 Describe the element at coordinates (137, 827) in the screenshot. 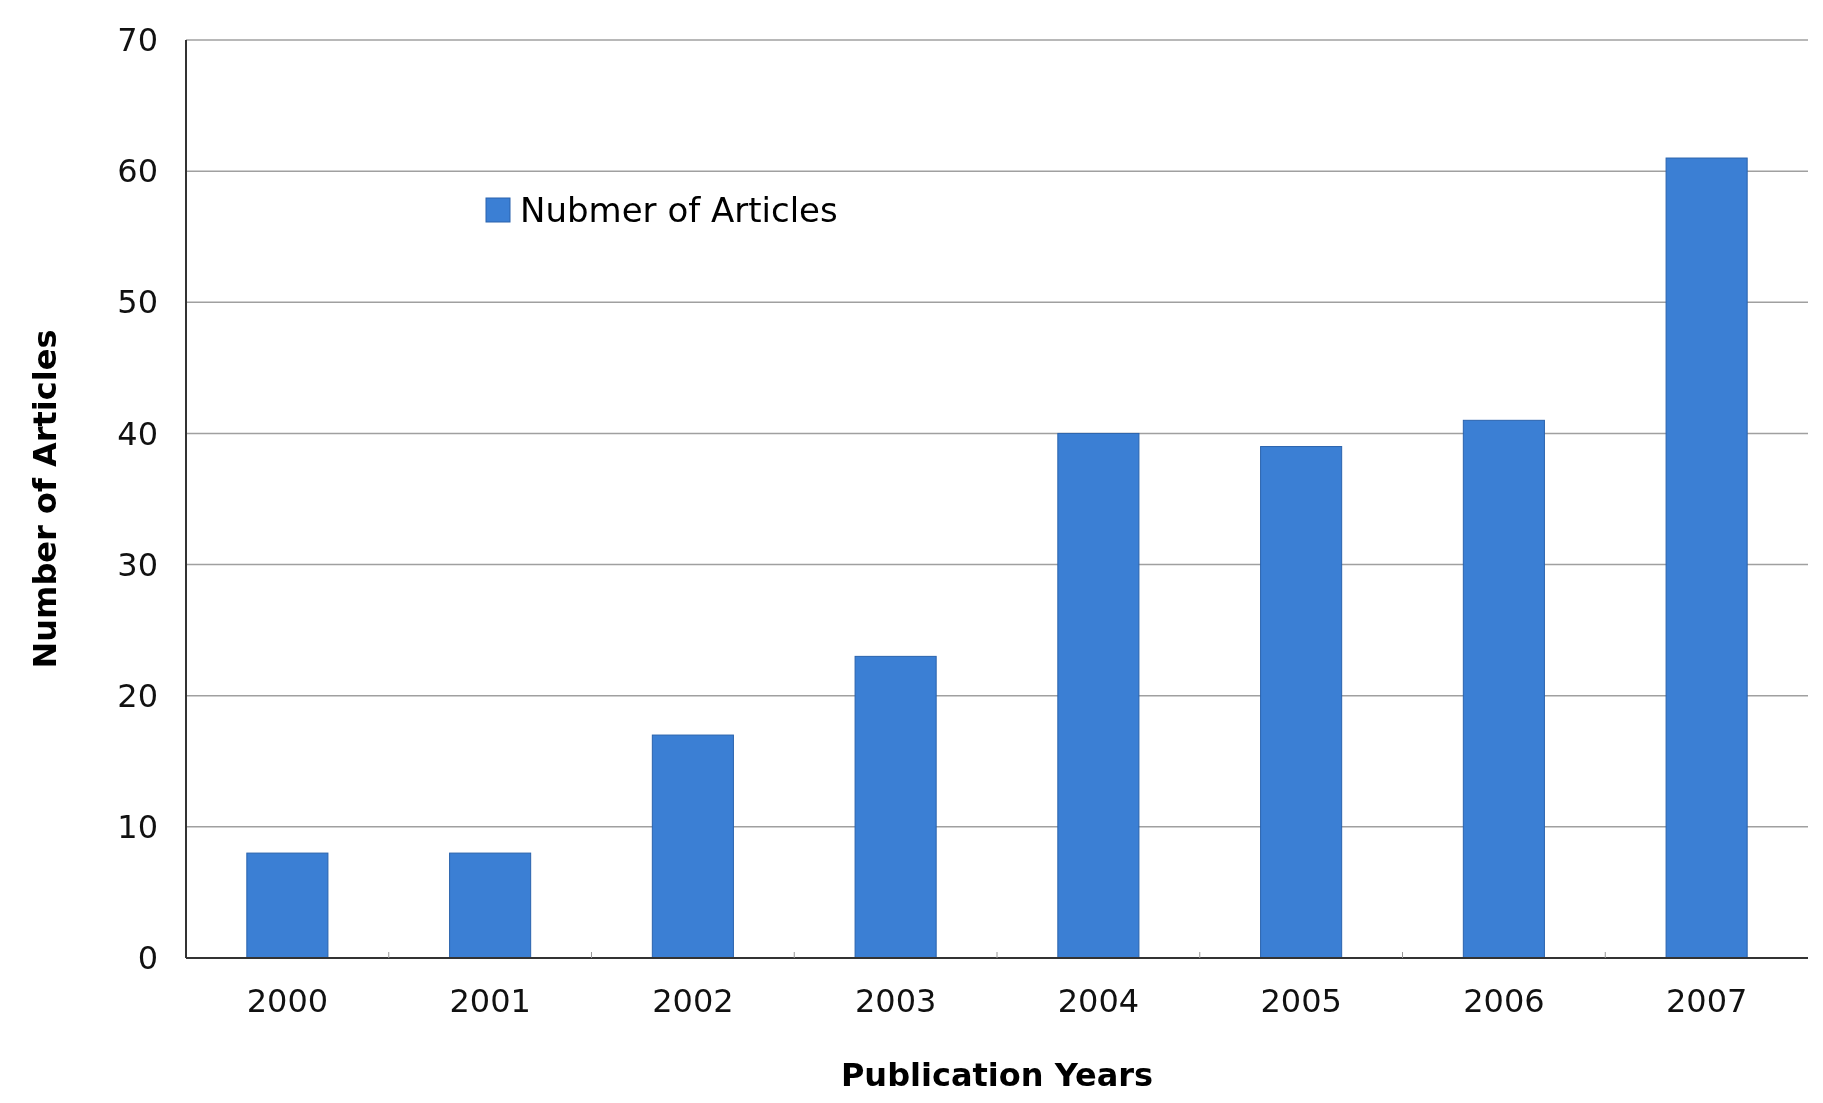

I see `y-tick-label: 10` at that location.